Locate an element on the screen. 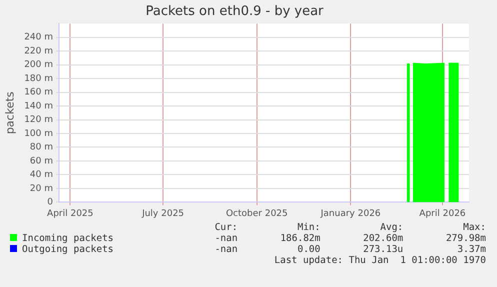 The height and width of the screenshot is (287, 497). x-tick-label: January 2026 is located at coordinates (350, 213).